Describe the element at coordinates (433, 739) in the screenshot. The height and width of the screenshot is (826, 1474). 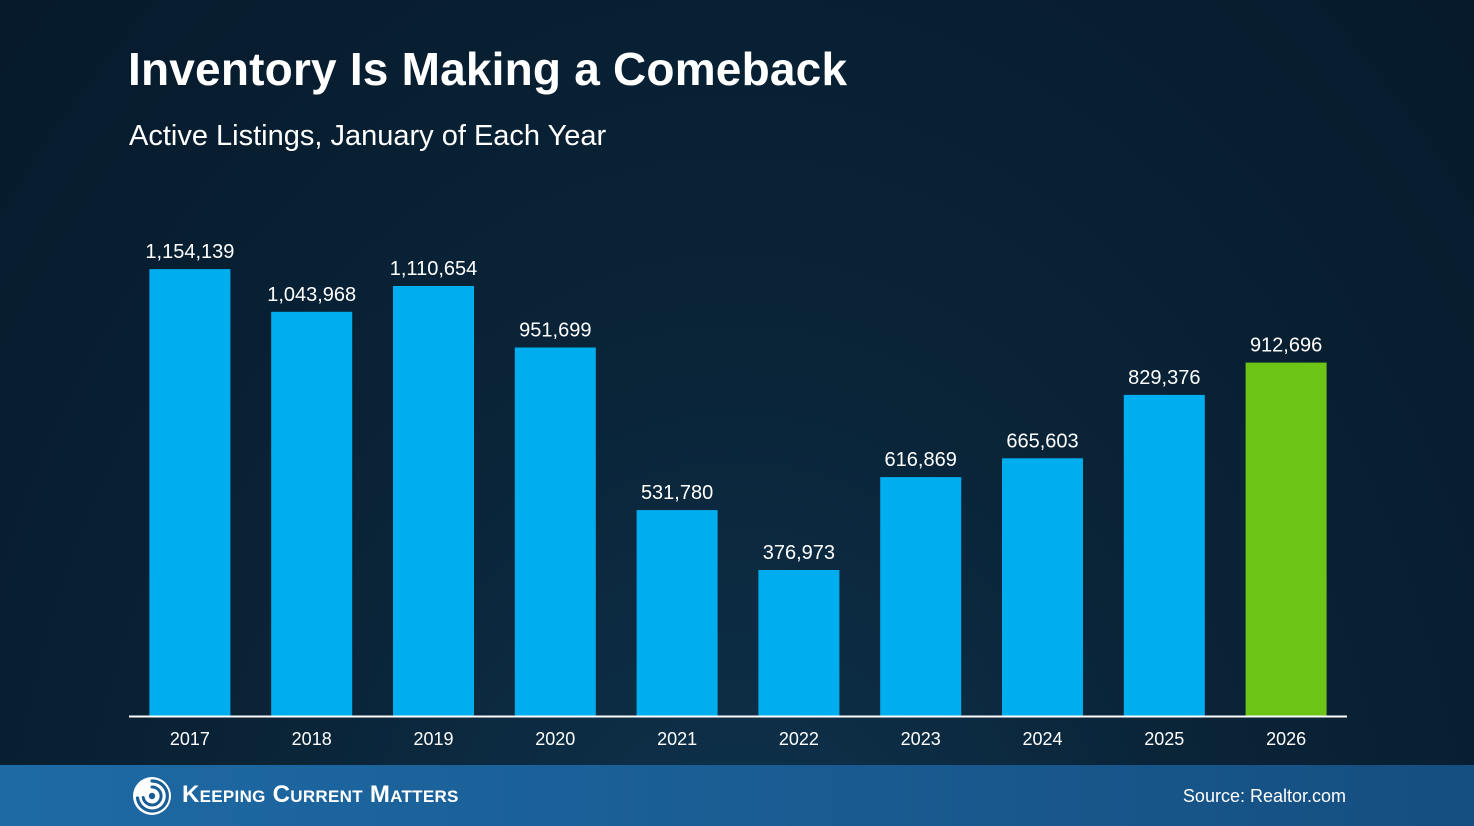
I see `x-tick-2019: 2019` at that location.